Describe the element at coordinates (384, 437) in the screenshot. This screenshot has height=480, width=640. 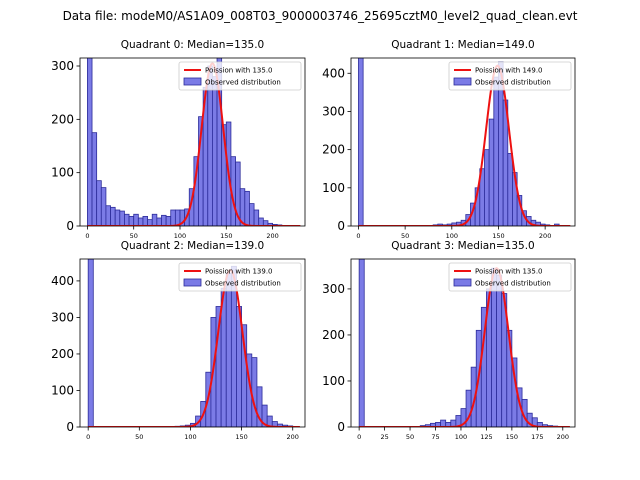
I see `x-tick-label: 25` at that location.